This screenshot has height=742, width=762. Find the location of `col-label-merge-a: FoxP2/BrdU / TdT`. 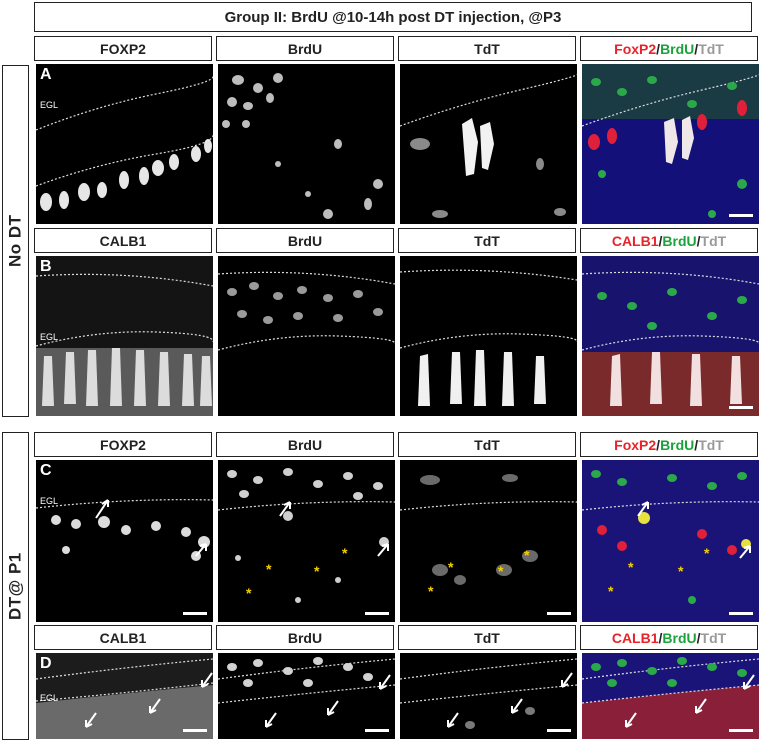

col-label-merge-a: FoxP2/BrdU / TdT is located at coordinates (669, 48).